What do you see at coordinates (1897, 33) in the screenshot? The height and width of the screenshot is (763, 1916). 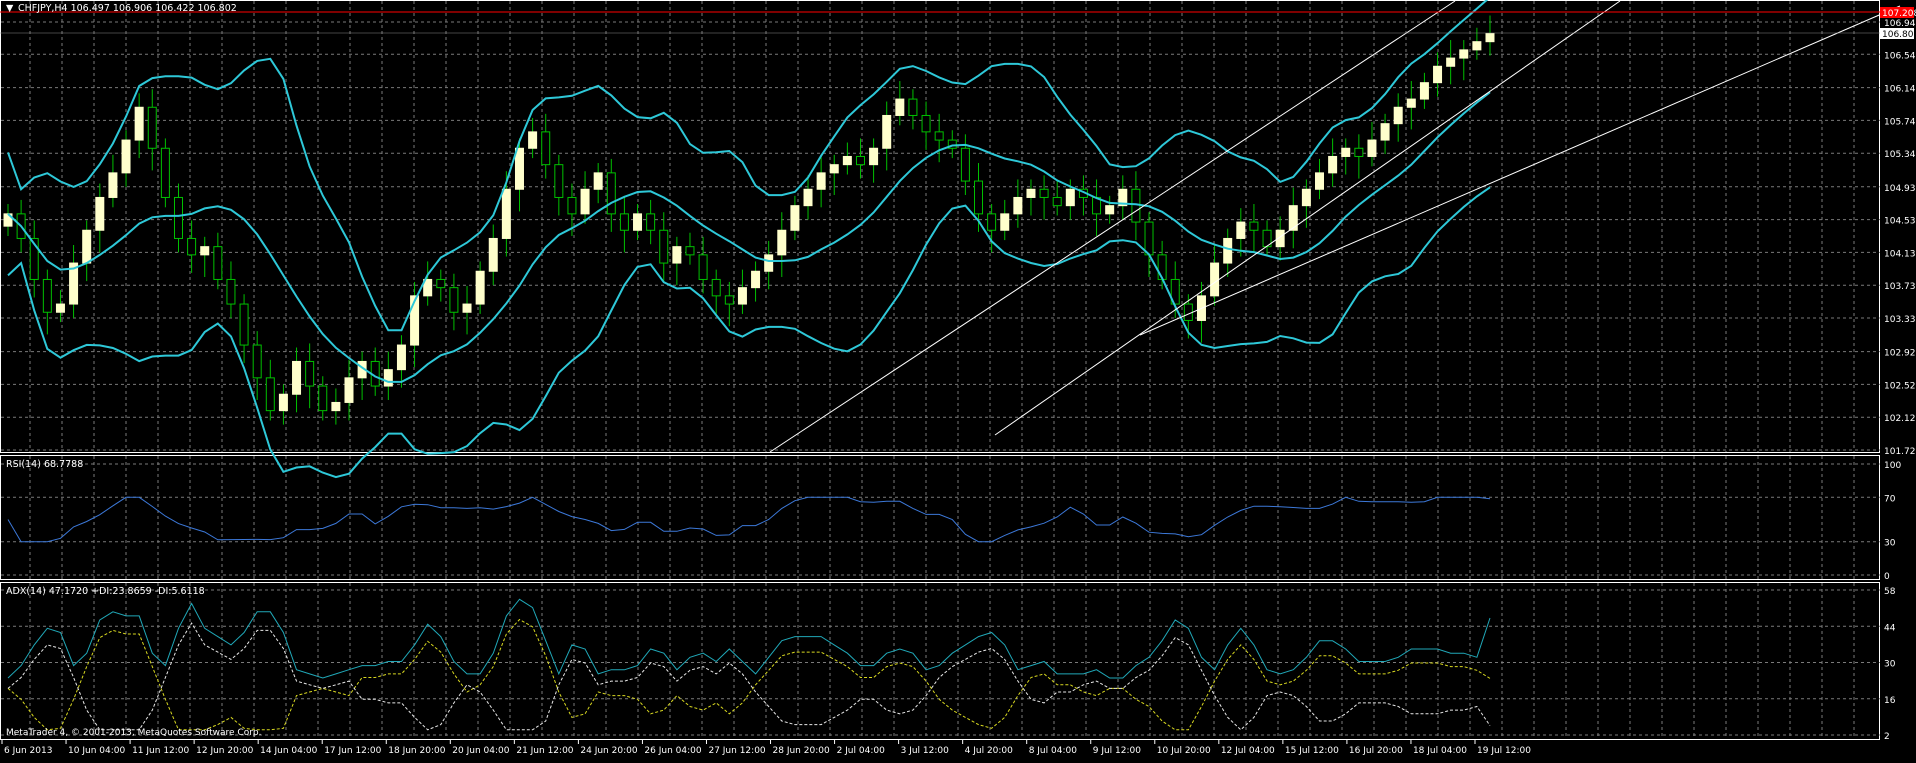 I see `current-price-tag` at bounding box center [1897, 33].